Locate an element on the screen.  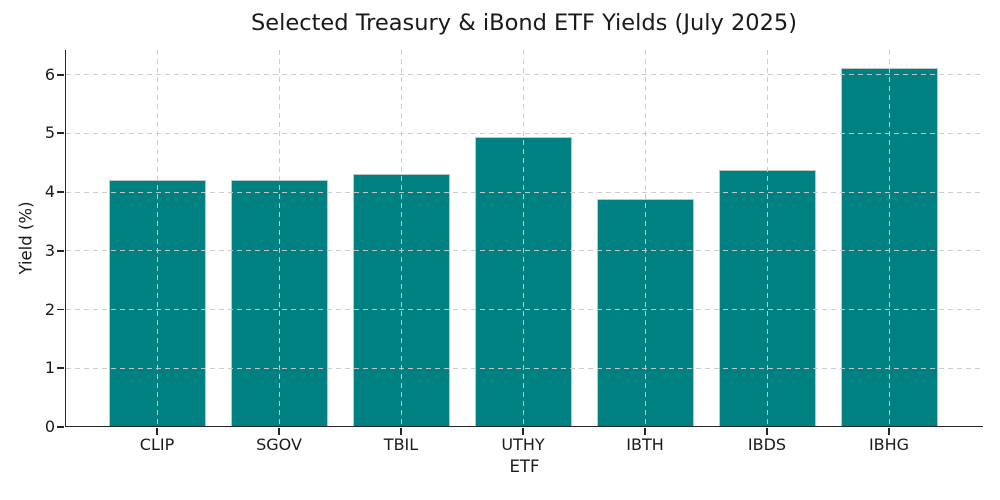
y-tick-label: 1 is located at coordinates (49, 368).